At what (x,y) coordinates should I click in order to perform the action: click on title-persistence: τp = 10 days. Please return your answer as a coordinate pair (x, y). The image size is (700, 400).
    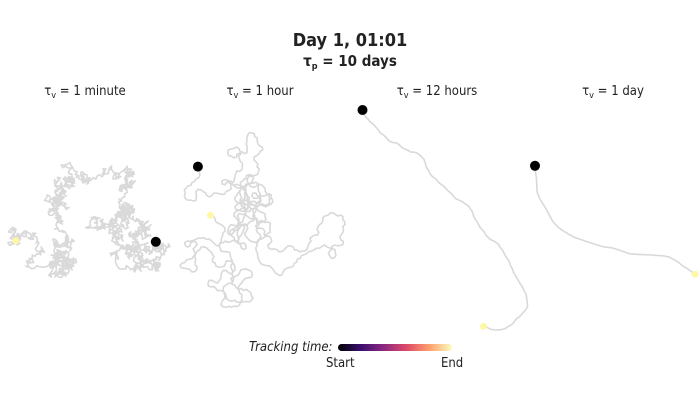
    Looking at the image, I should click on (350, 64).